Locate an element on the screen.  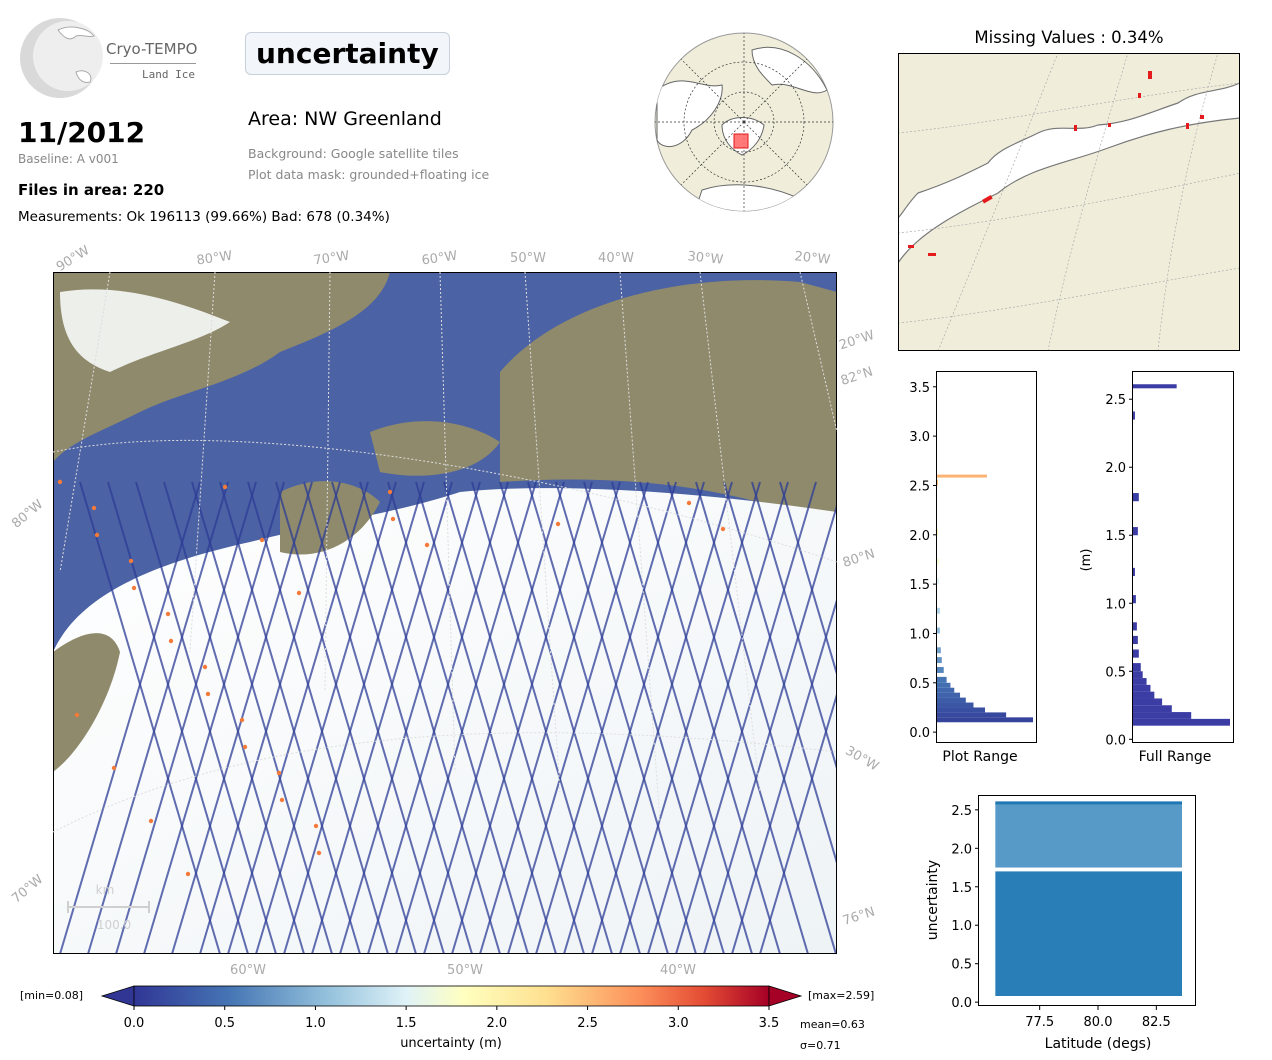
scatter-ylabel: uncertainty is located at coordinates (933, 900).